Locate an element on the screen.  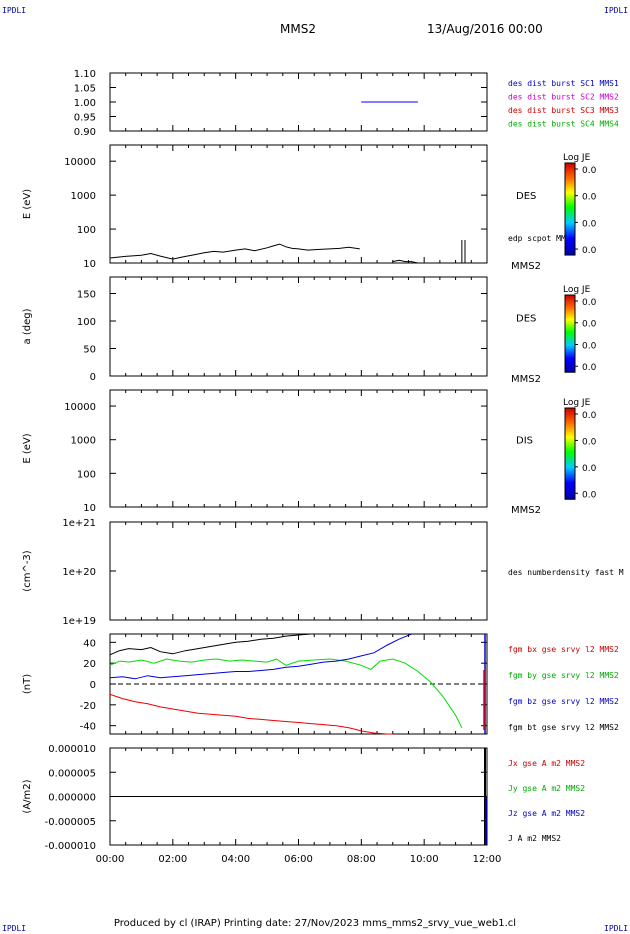
p7-ytick-label: 0.000005 is located at coordinates (72, 773).